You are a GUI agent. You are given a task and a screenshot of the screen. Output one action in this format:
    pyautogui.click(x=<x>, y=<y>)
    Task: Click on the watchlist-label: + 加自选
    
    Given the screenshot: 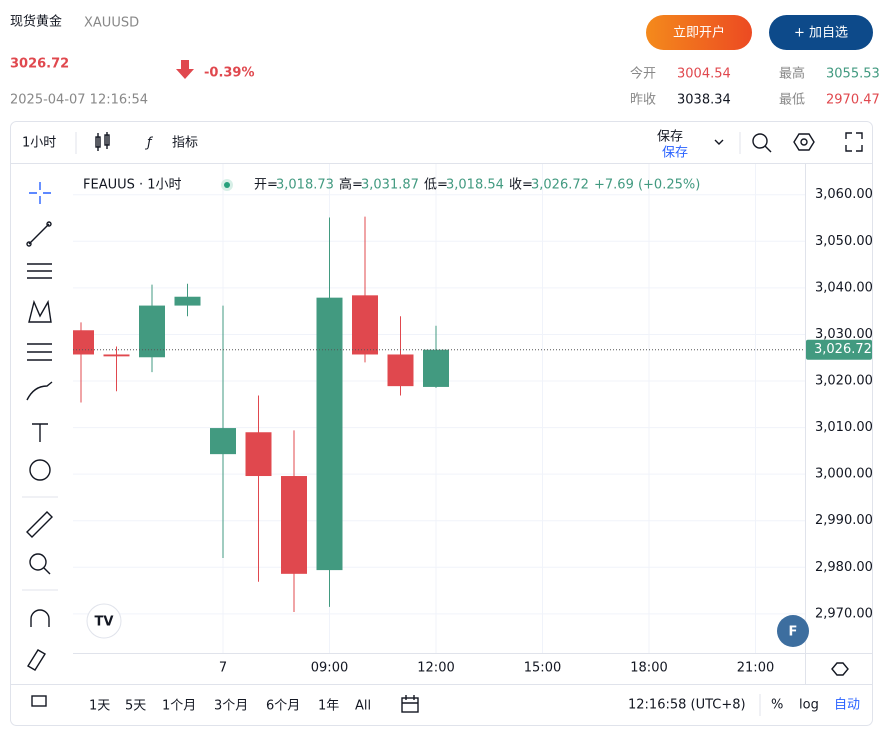 What is the action you would take?
    pyautogui.click(x=821, y=33)
    